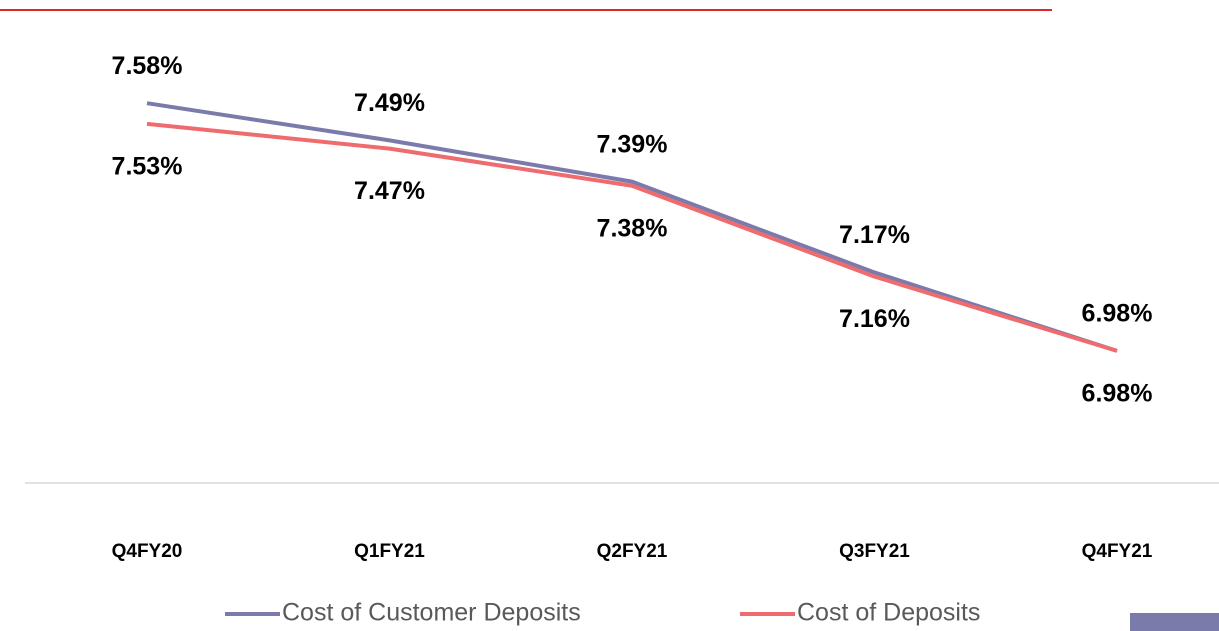  What do you see at coordinates (389, 551) in the screenshot?
I see `x-tick-label: Q1FY21` at bounding box center [389, 551].